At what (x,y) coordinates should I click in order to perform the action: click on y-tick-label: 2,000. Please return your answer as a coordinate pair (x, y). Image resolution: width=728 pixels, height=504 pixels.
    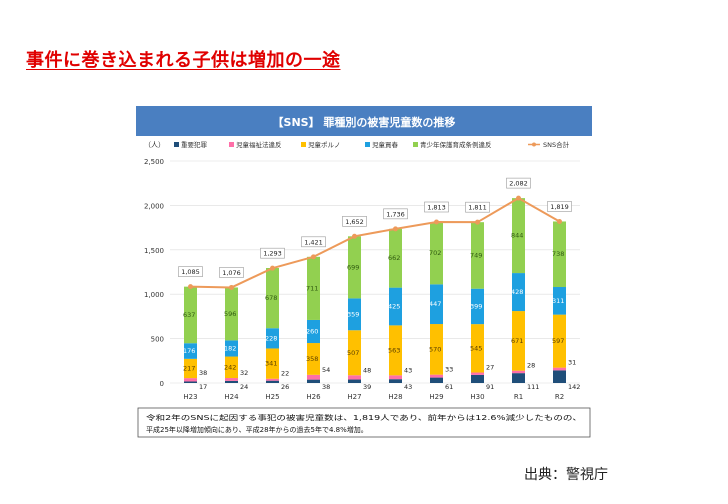
    Looking at the image, I should click on (154, 206).